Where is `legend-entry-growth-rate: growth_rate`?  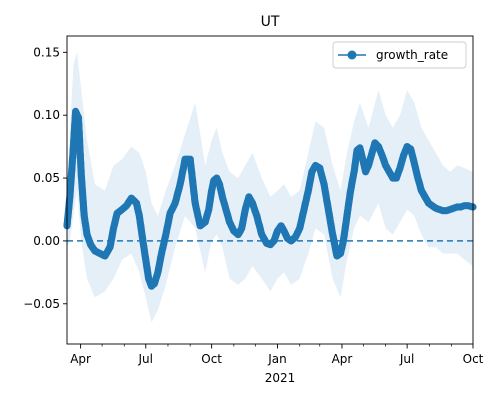
legend-entry-growth-rate: growth_rate is located at coordinates (412, 55).